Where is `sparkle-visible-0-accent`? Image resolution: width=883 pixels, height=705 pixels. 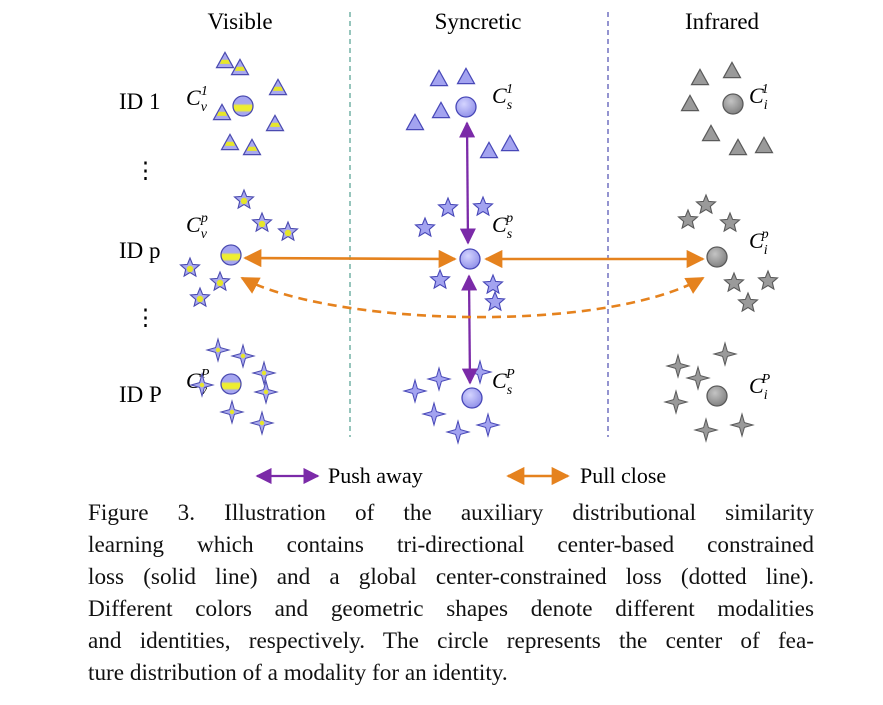 sparkle-visible-0-accent is located at coordinates (218, 350).